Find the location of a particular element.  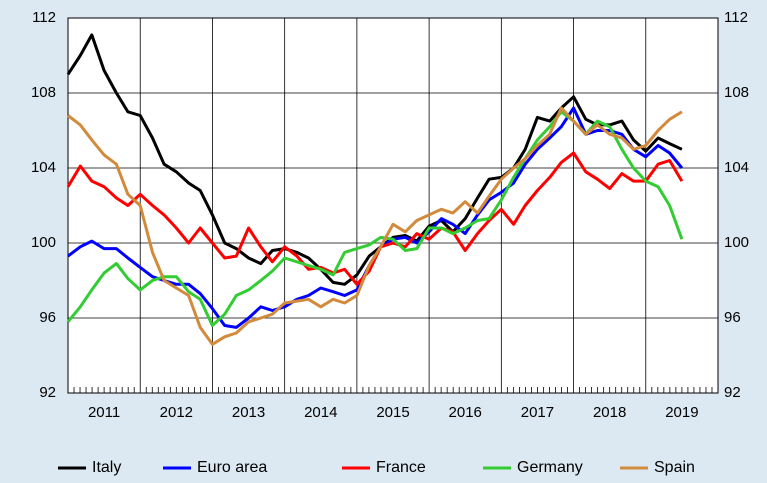

x-tick-label: 2018 is located at coordinates (609, 412).